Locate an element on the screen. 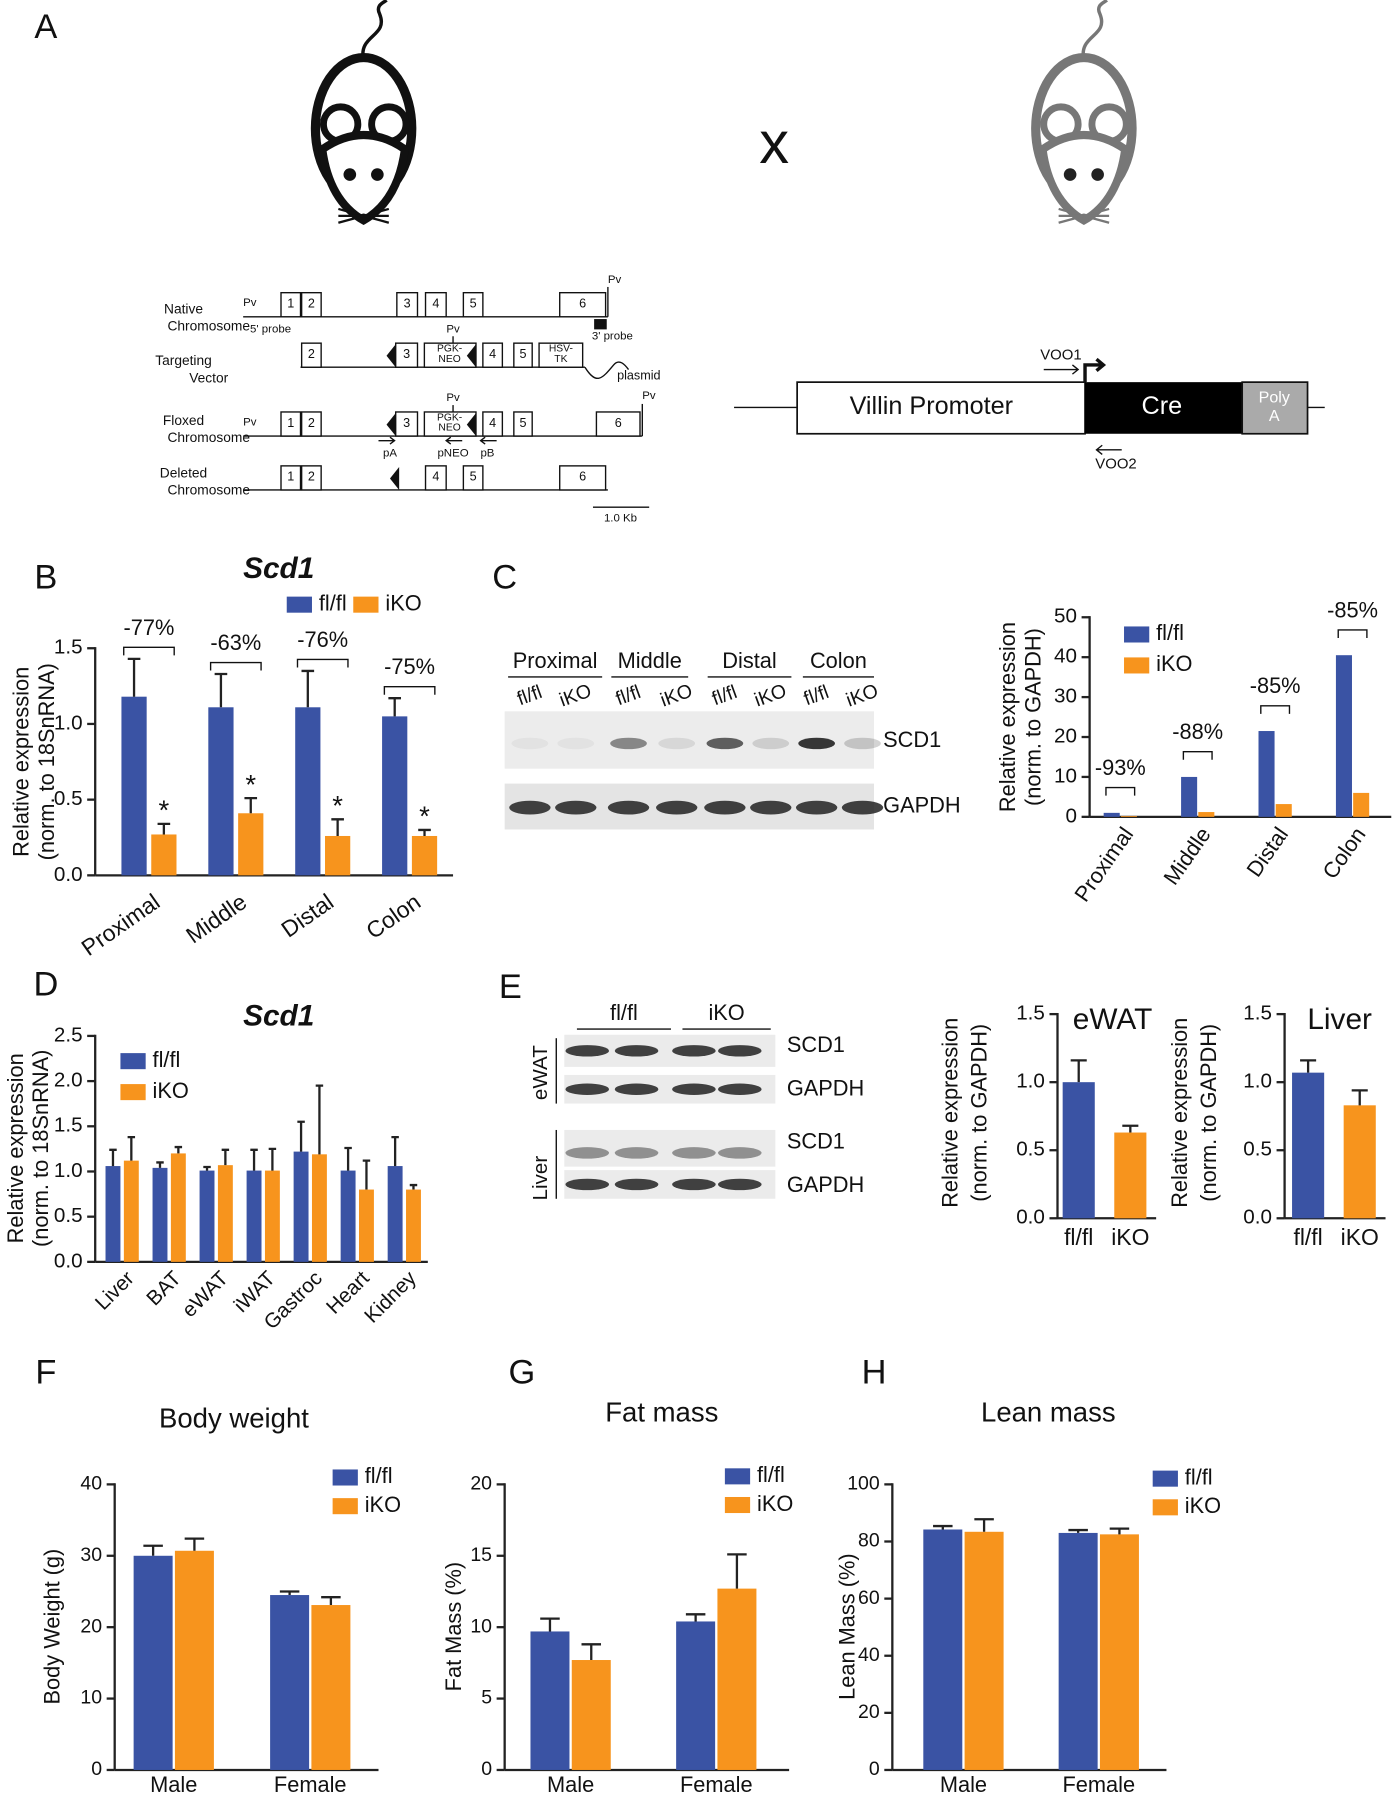  y-tick-label: 50 is located at coordinates (1065, 616).